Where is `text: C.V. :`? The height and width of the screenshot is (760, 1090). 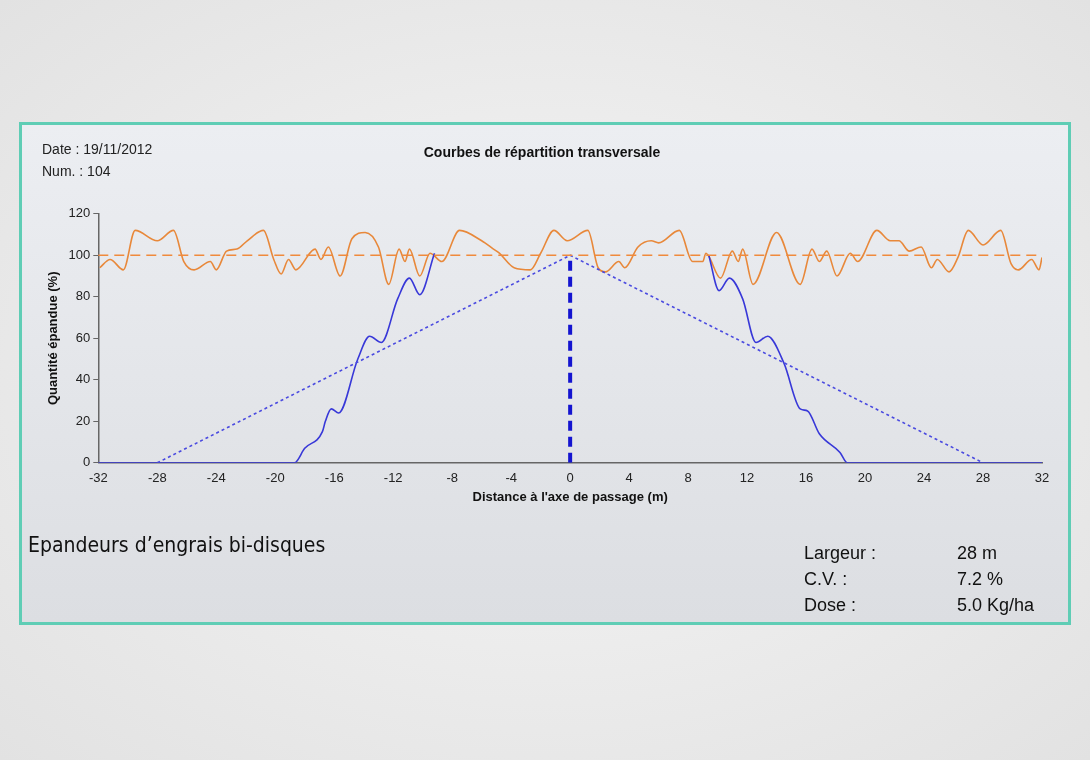
text: C.V. : is located at coordinates (826, 579).